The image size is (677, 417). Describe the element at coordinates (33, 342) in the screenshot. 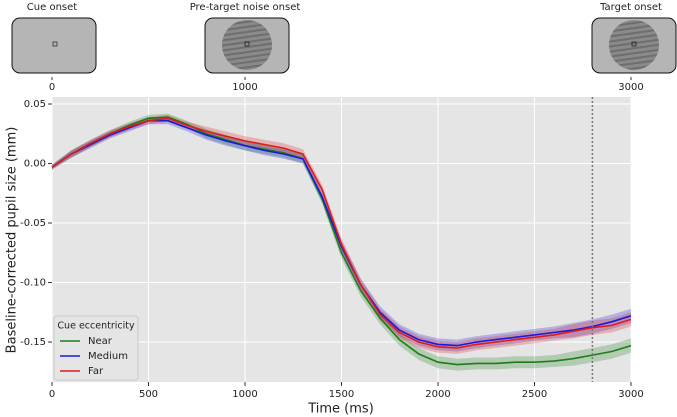

I see `y-tick-label: -0.15` at that location.